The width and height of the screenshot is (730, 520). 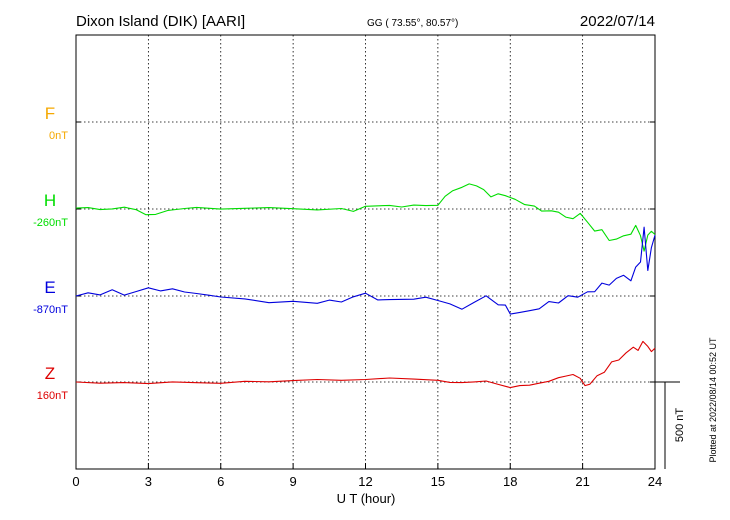 I want to click on x-tick-label: 0, so click(x=75, y=481).